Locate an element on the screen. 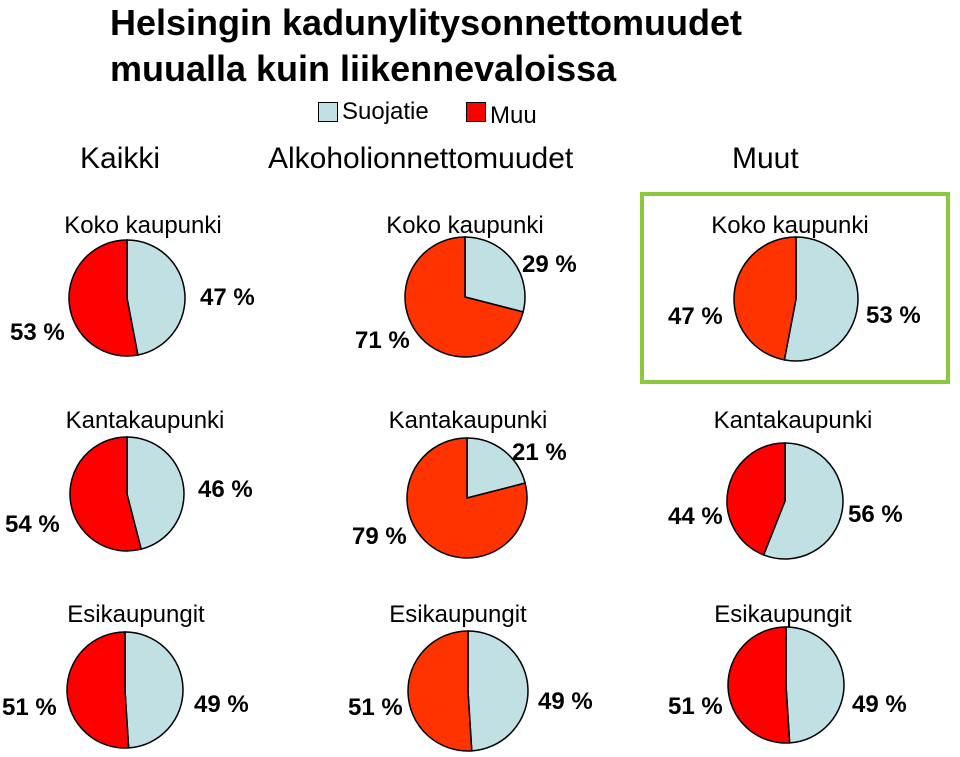  pie-label-muu: 47 % is located at coordinates (695, 316).